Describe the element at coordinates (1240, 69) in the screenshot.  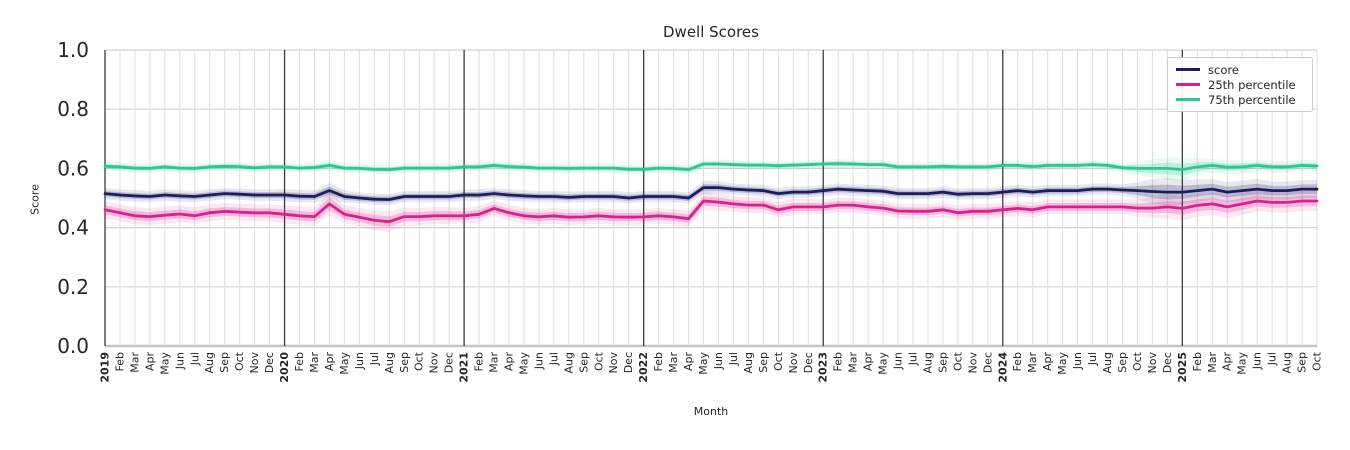
I see `legend-item: score` at that location.